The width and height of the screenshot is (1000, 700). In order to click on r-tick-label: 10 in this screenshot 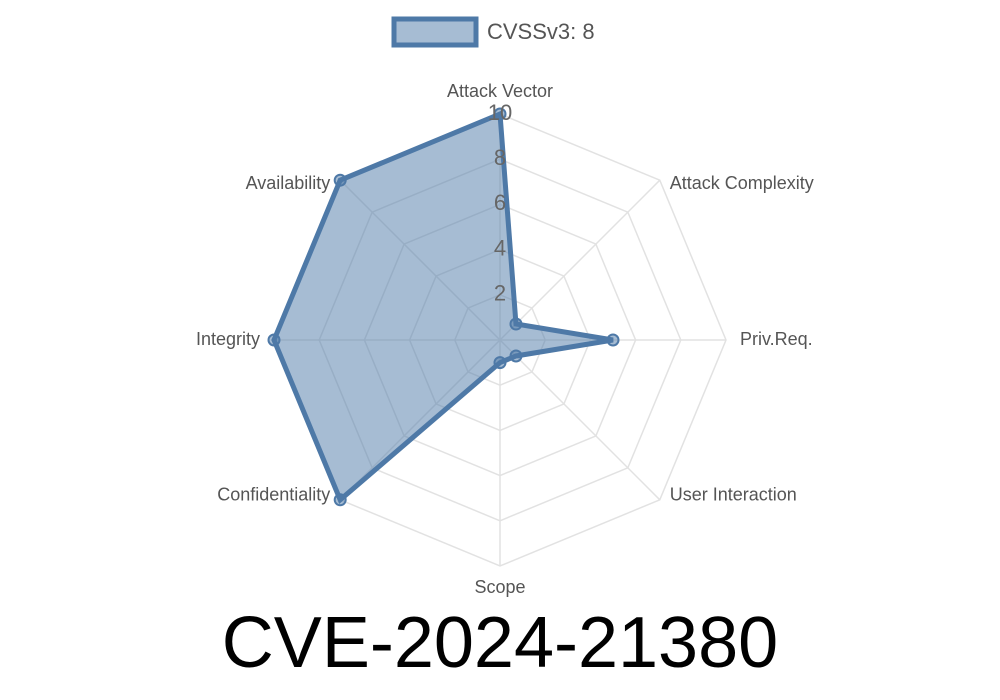, I will do `click(500, 112)`.